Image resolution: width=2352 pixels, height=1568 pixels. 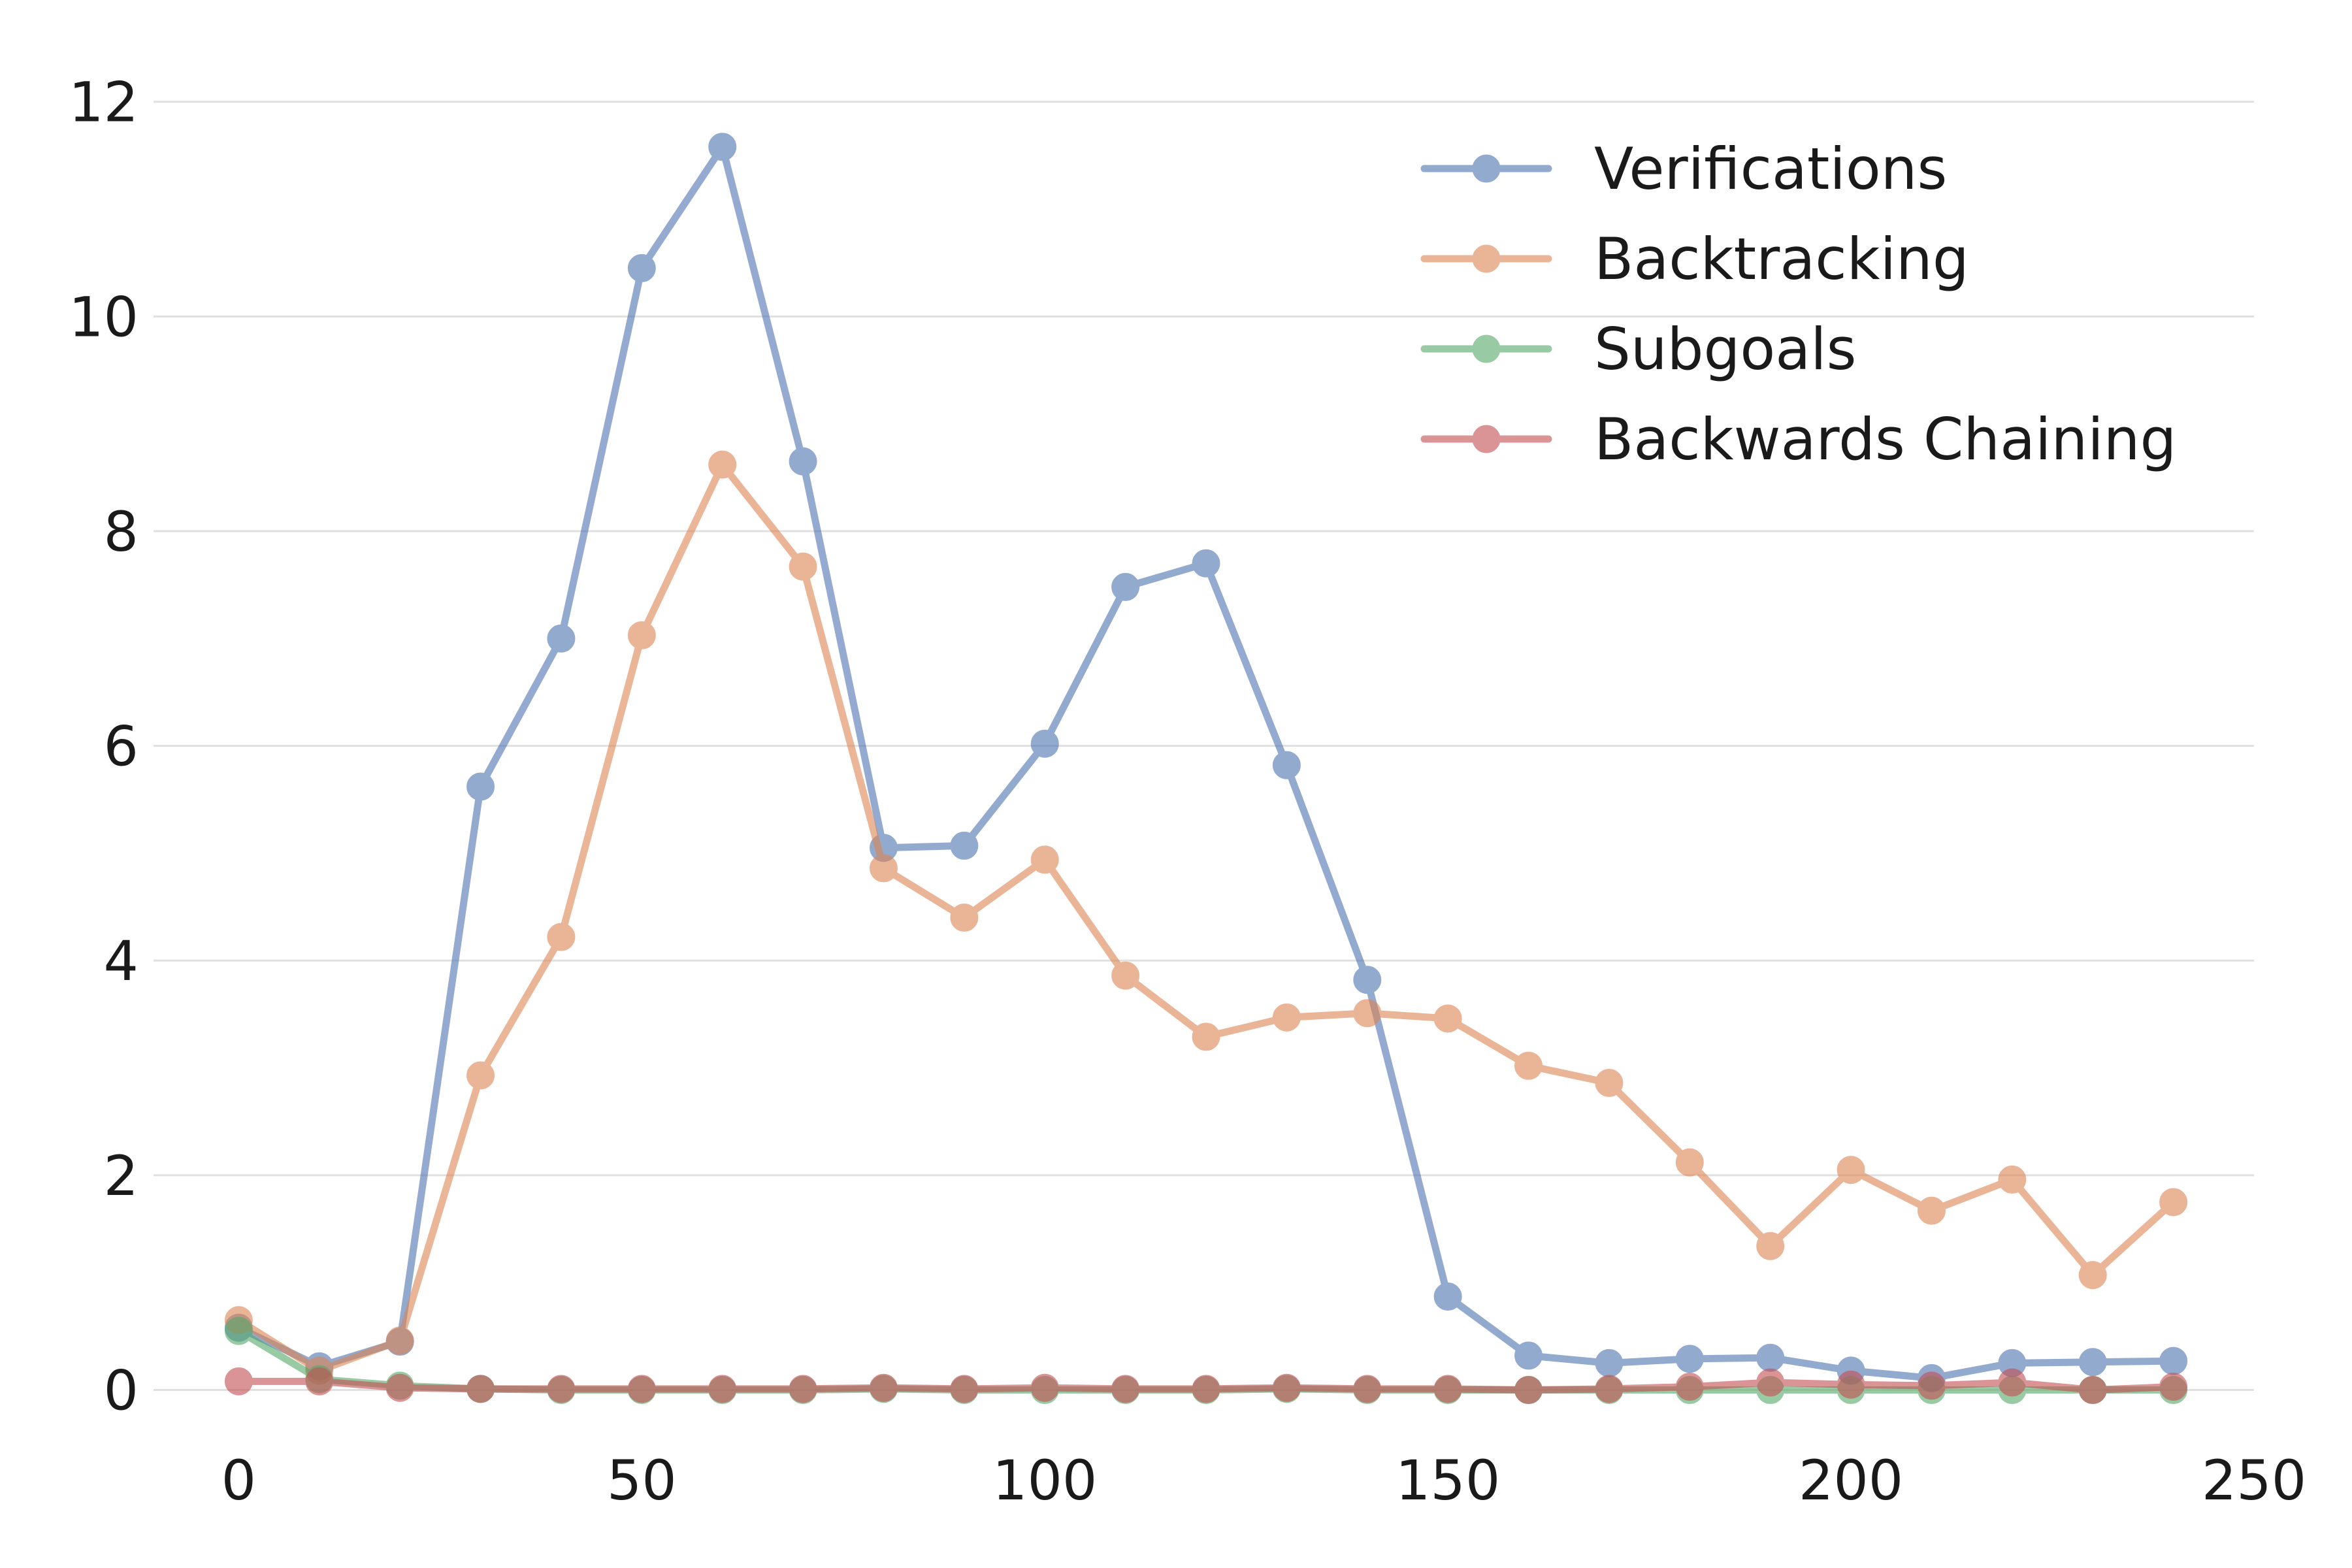 What do you see at coordinates (1725, 349) in the screenshot?
I see `legend-label: Subgoals` at bounding box center [1725, 349].